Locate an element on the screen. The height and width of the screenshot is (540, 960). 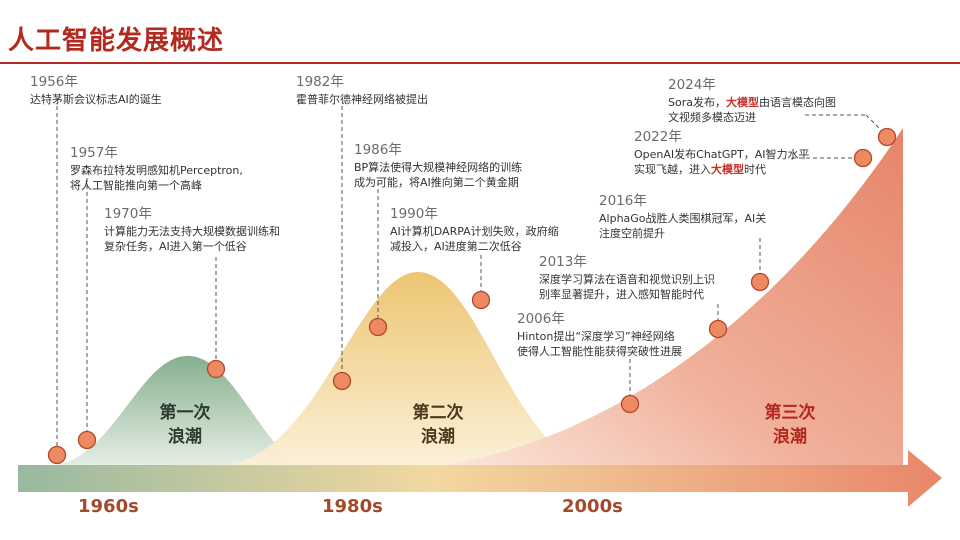
node-2006 is located at coordinates (630, 404).